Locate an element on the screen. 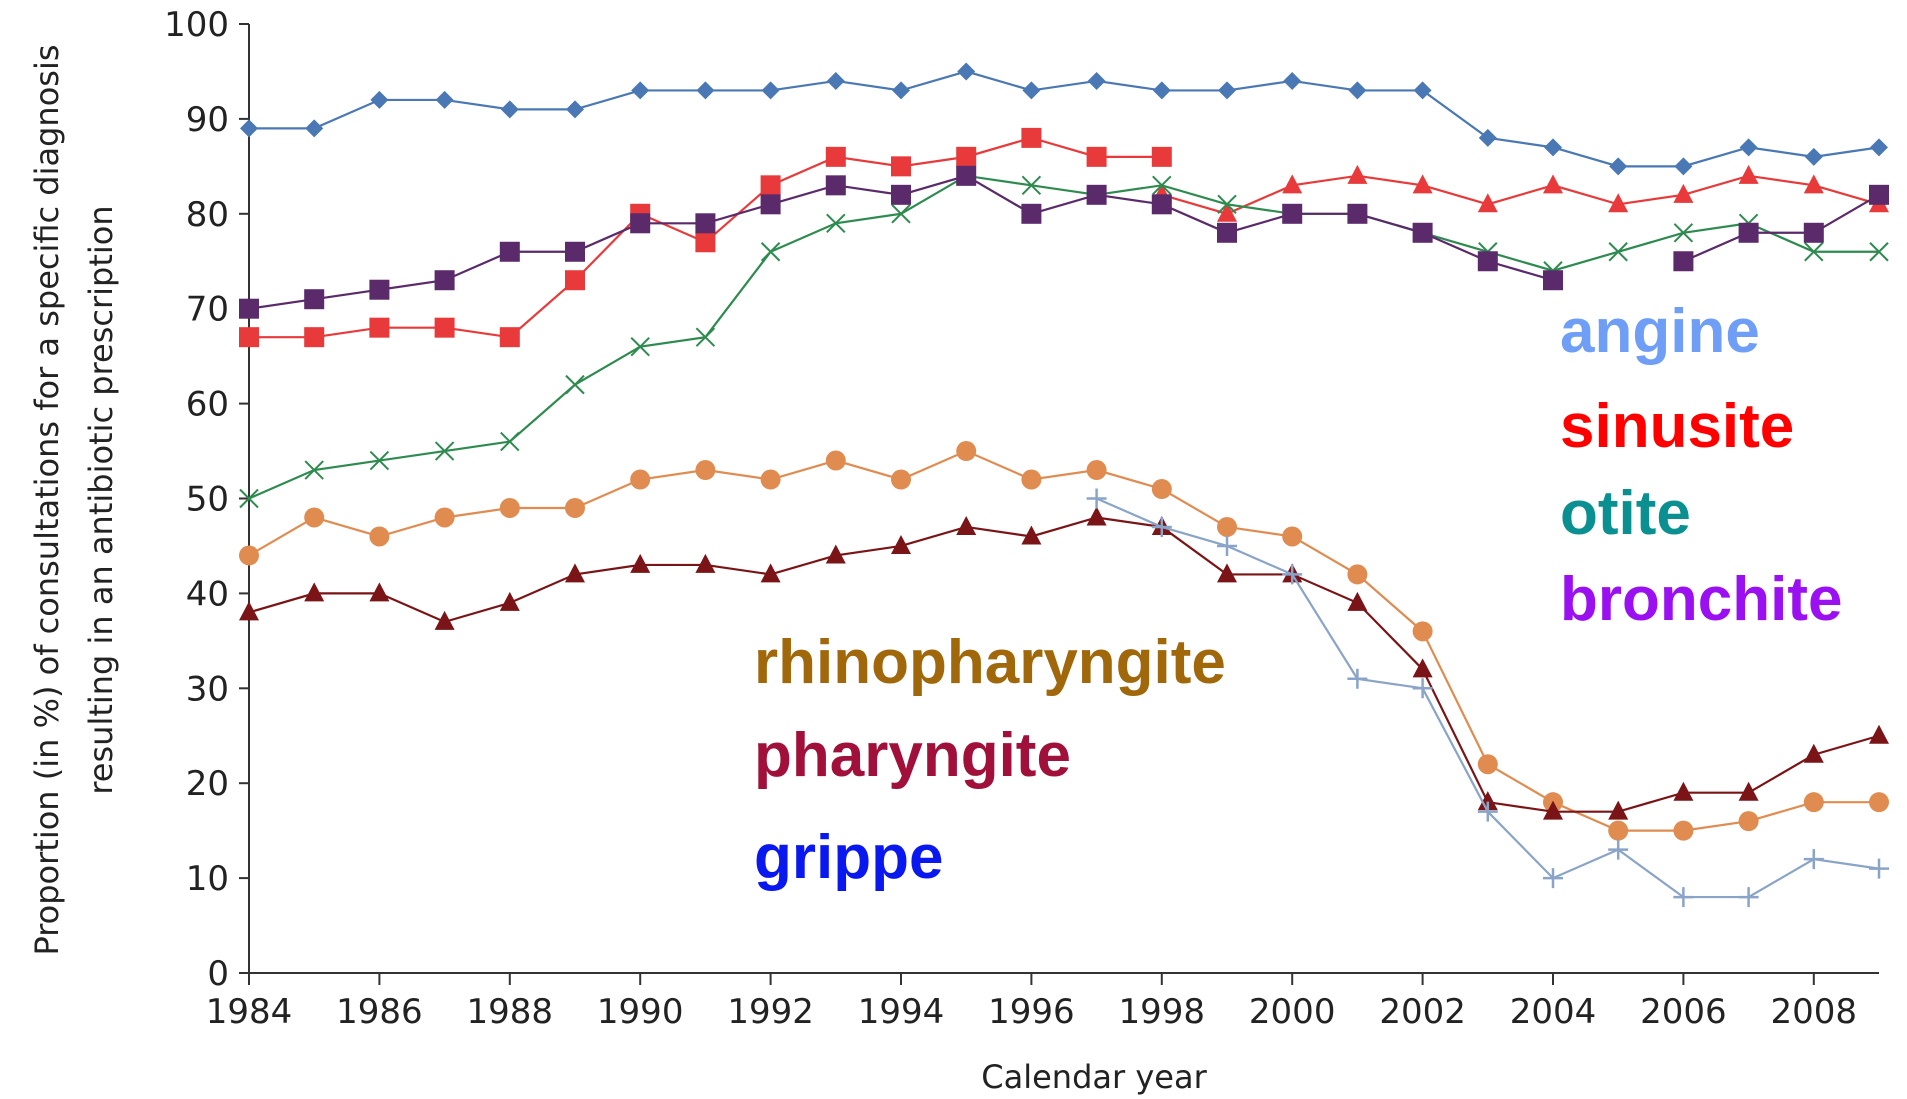 The height and width of the screenshot is (1099, 1907). y-tick-label: 40 is located at coordinates (207, 594).